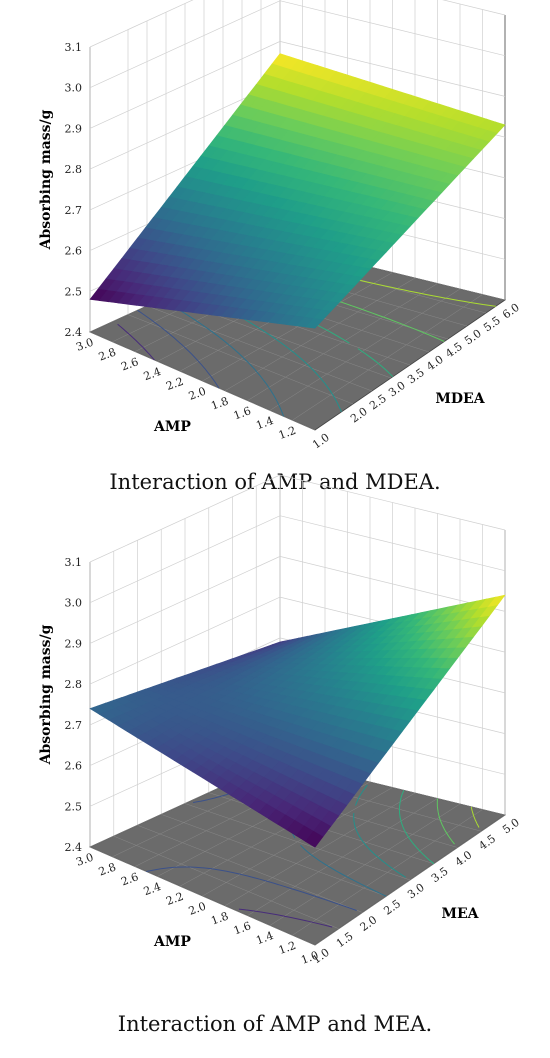 The image size is (550, 1058). What do you see at coordinates (511, 311) in the screenshot?
I see `y-tick-label: 6.0` at bounding box center [511, 311].